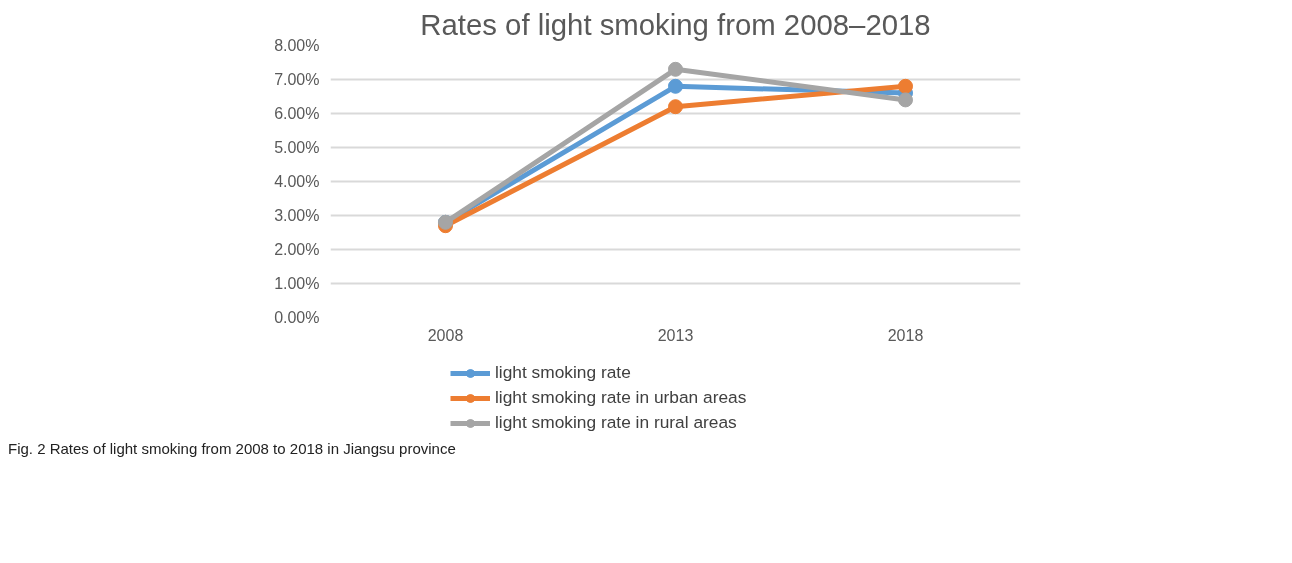  I want to click on legend-label: light smoking rate in urban areas, so click(621, 397).